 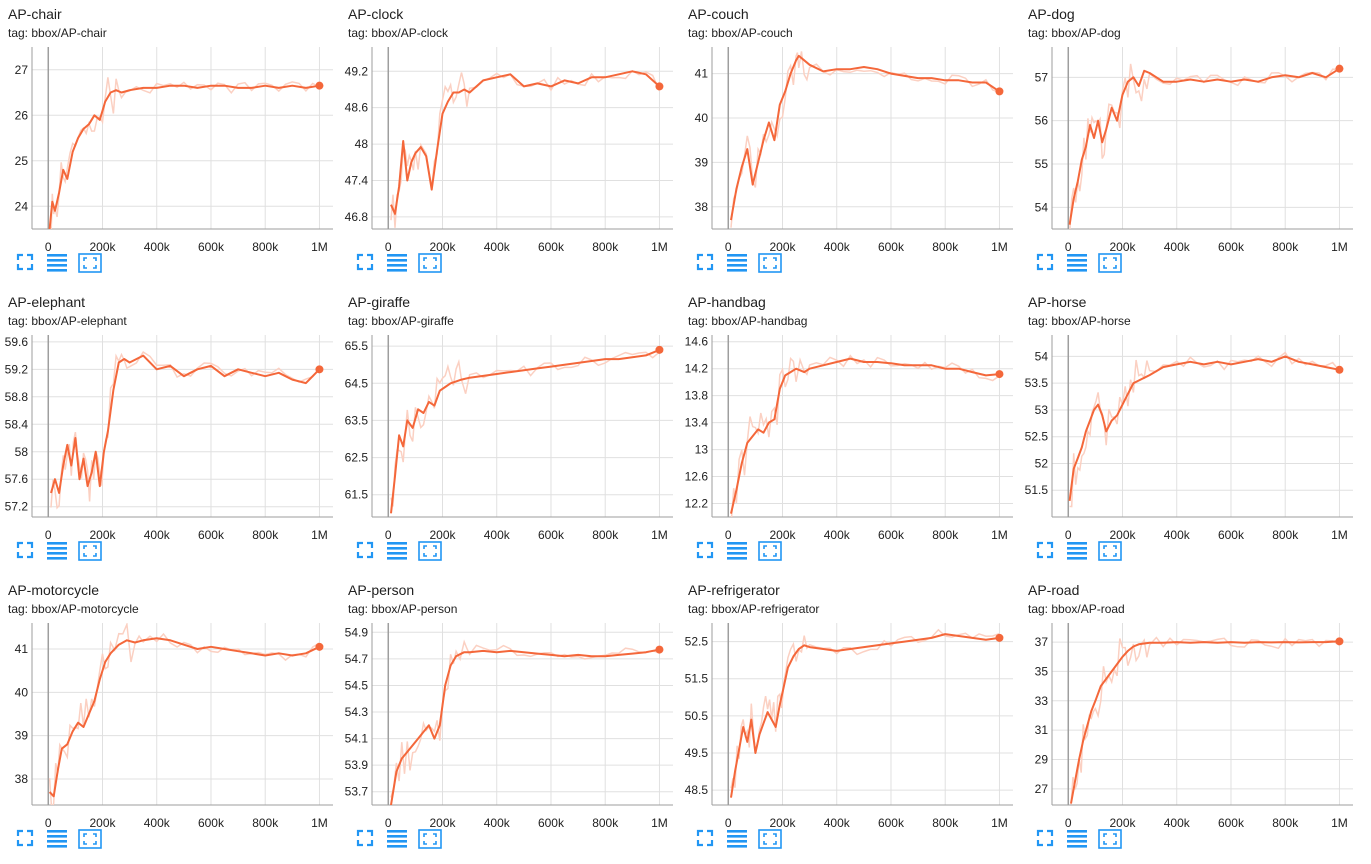 I want to click on y-tick-label: 57.2, so click(x=17, y=507).